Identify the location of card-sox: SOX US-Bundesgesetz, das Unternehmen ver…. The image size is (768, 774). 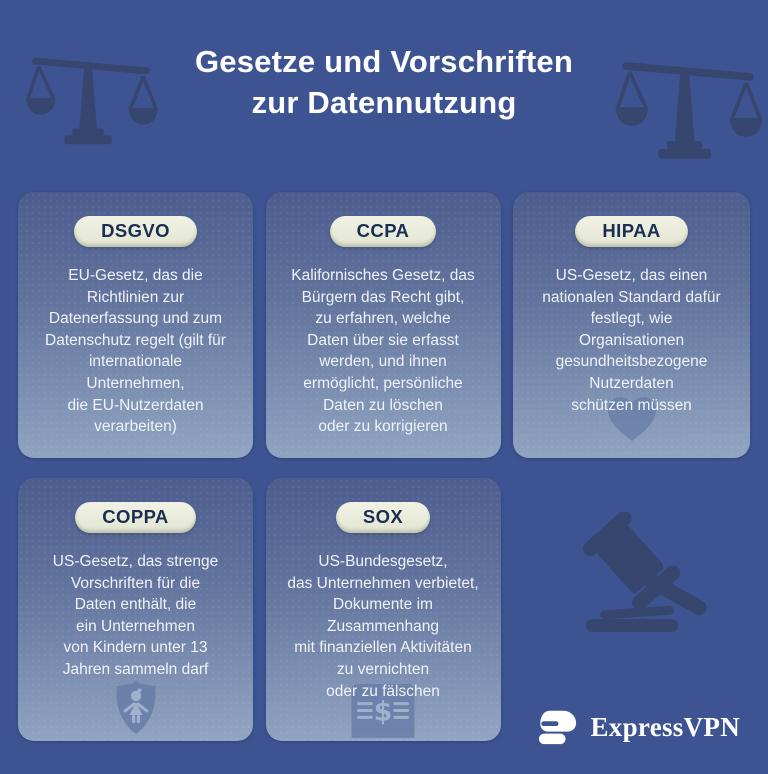
(383, 609).